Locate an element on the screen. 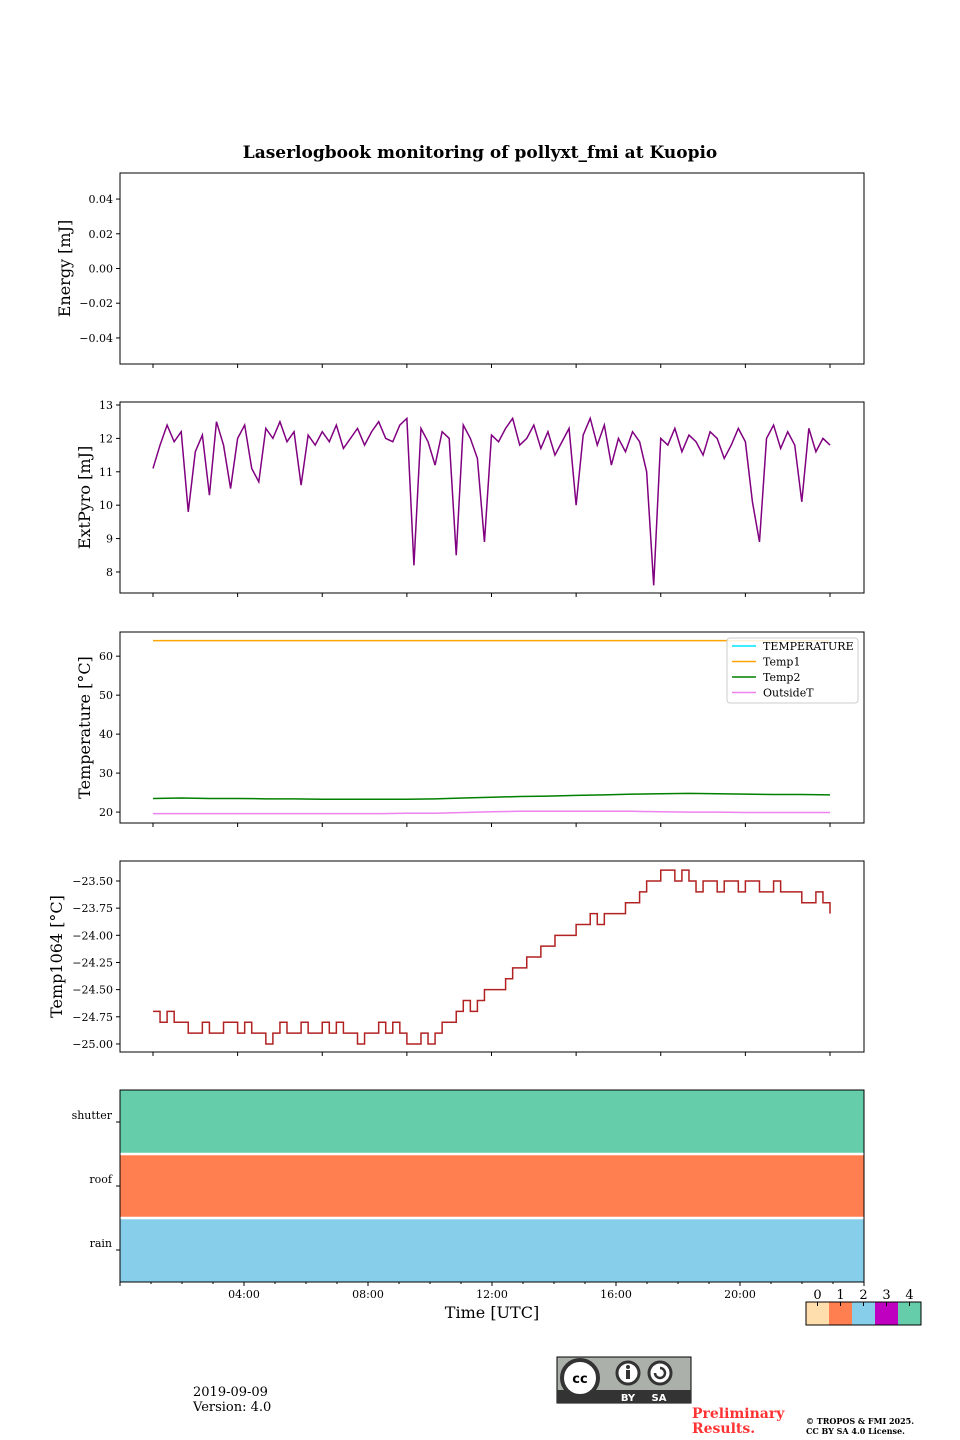  share-alike-icon is located at coordinates (660, 1373).